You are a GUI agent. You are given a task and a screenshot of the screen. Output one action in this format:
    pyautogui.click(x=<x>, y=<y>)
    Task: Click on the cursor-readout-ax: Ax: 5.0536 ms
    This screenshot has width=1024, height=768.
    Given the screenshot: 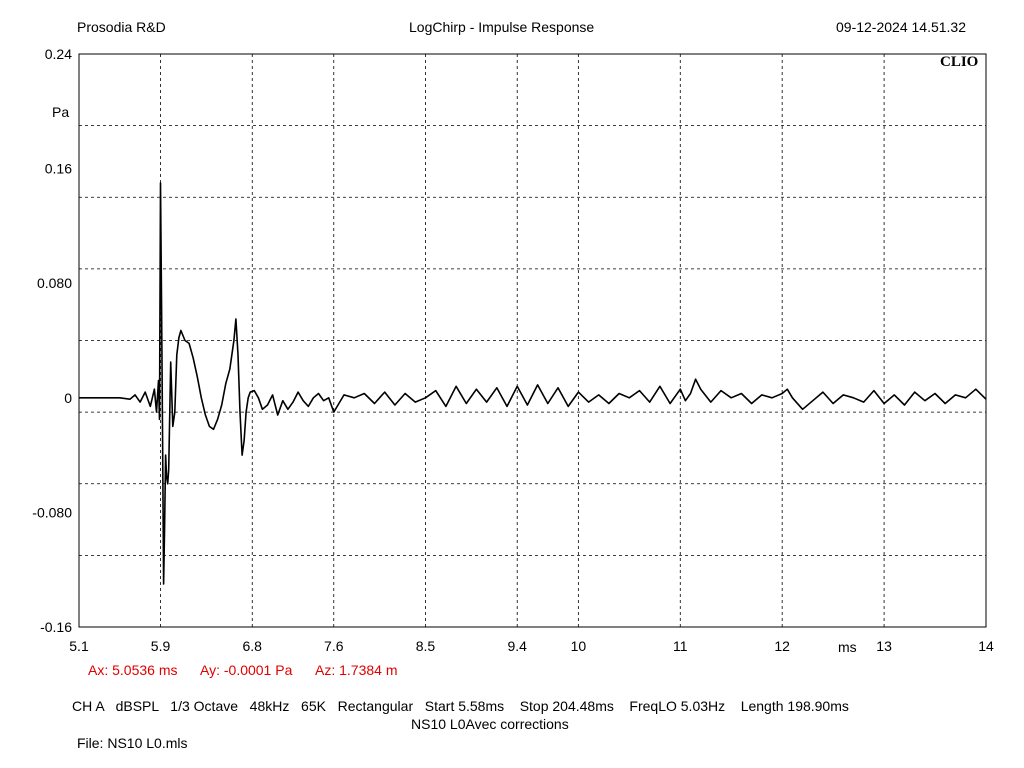 What is the action you would take?
    pyautogui.click(x=133, y=670)
    